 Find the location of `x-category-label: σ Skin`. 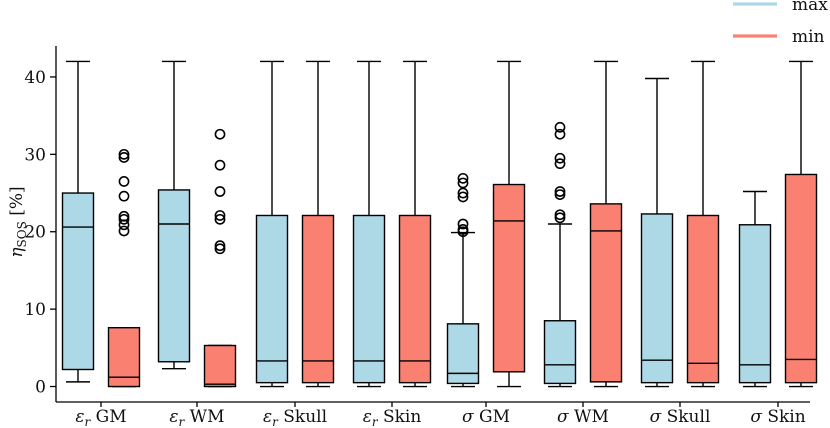

x-category-label: σ Skin is located at coordinates (777, 417).